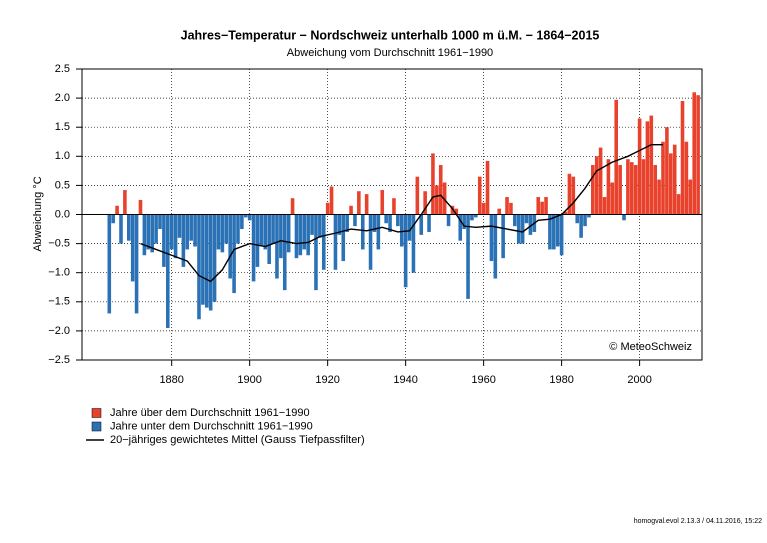  Describe the element at coordinates (59, 331) in the screenshot. I see `y-tick-label: −2.0` at that location.